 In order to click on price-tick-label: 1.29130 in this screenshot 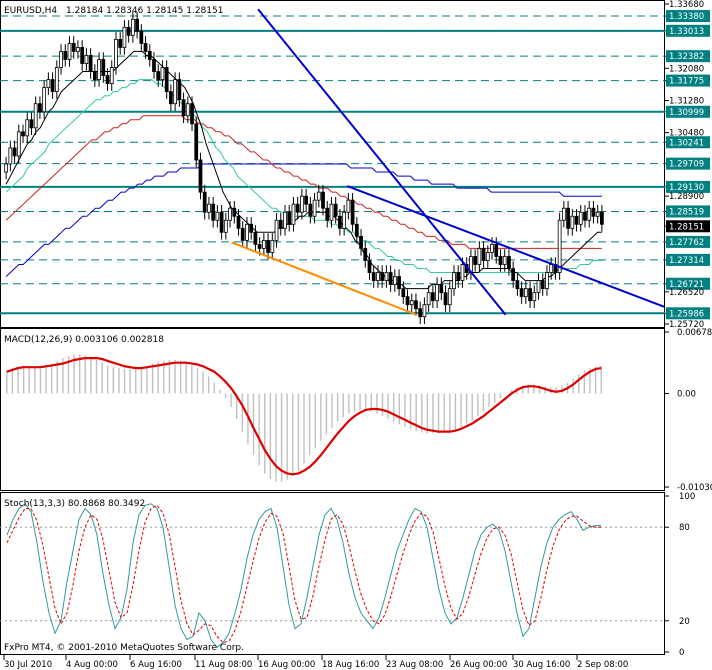, I will do `click(686, 188)`.